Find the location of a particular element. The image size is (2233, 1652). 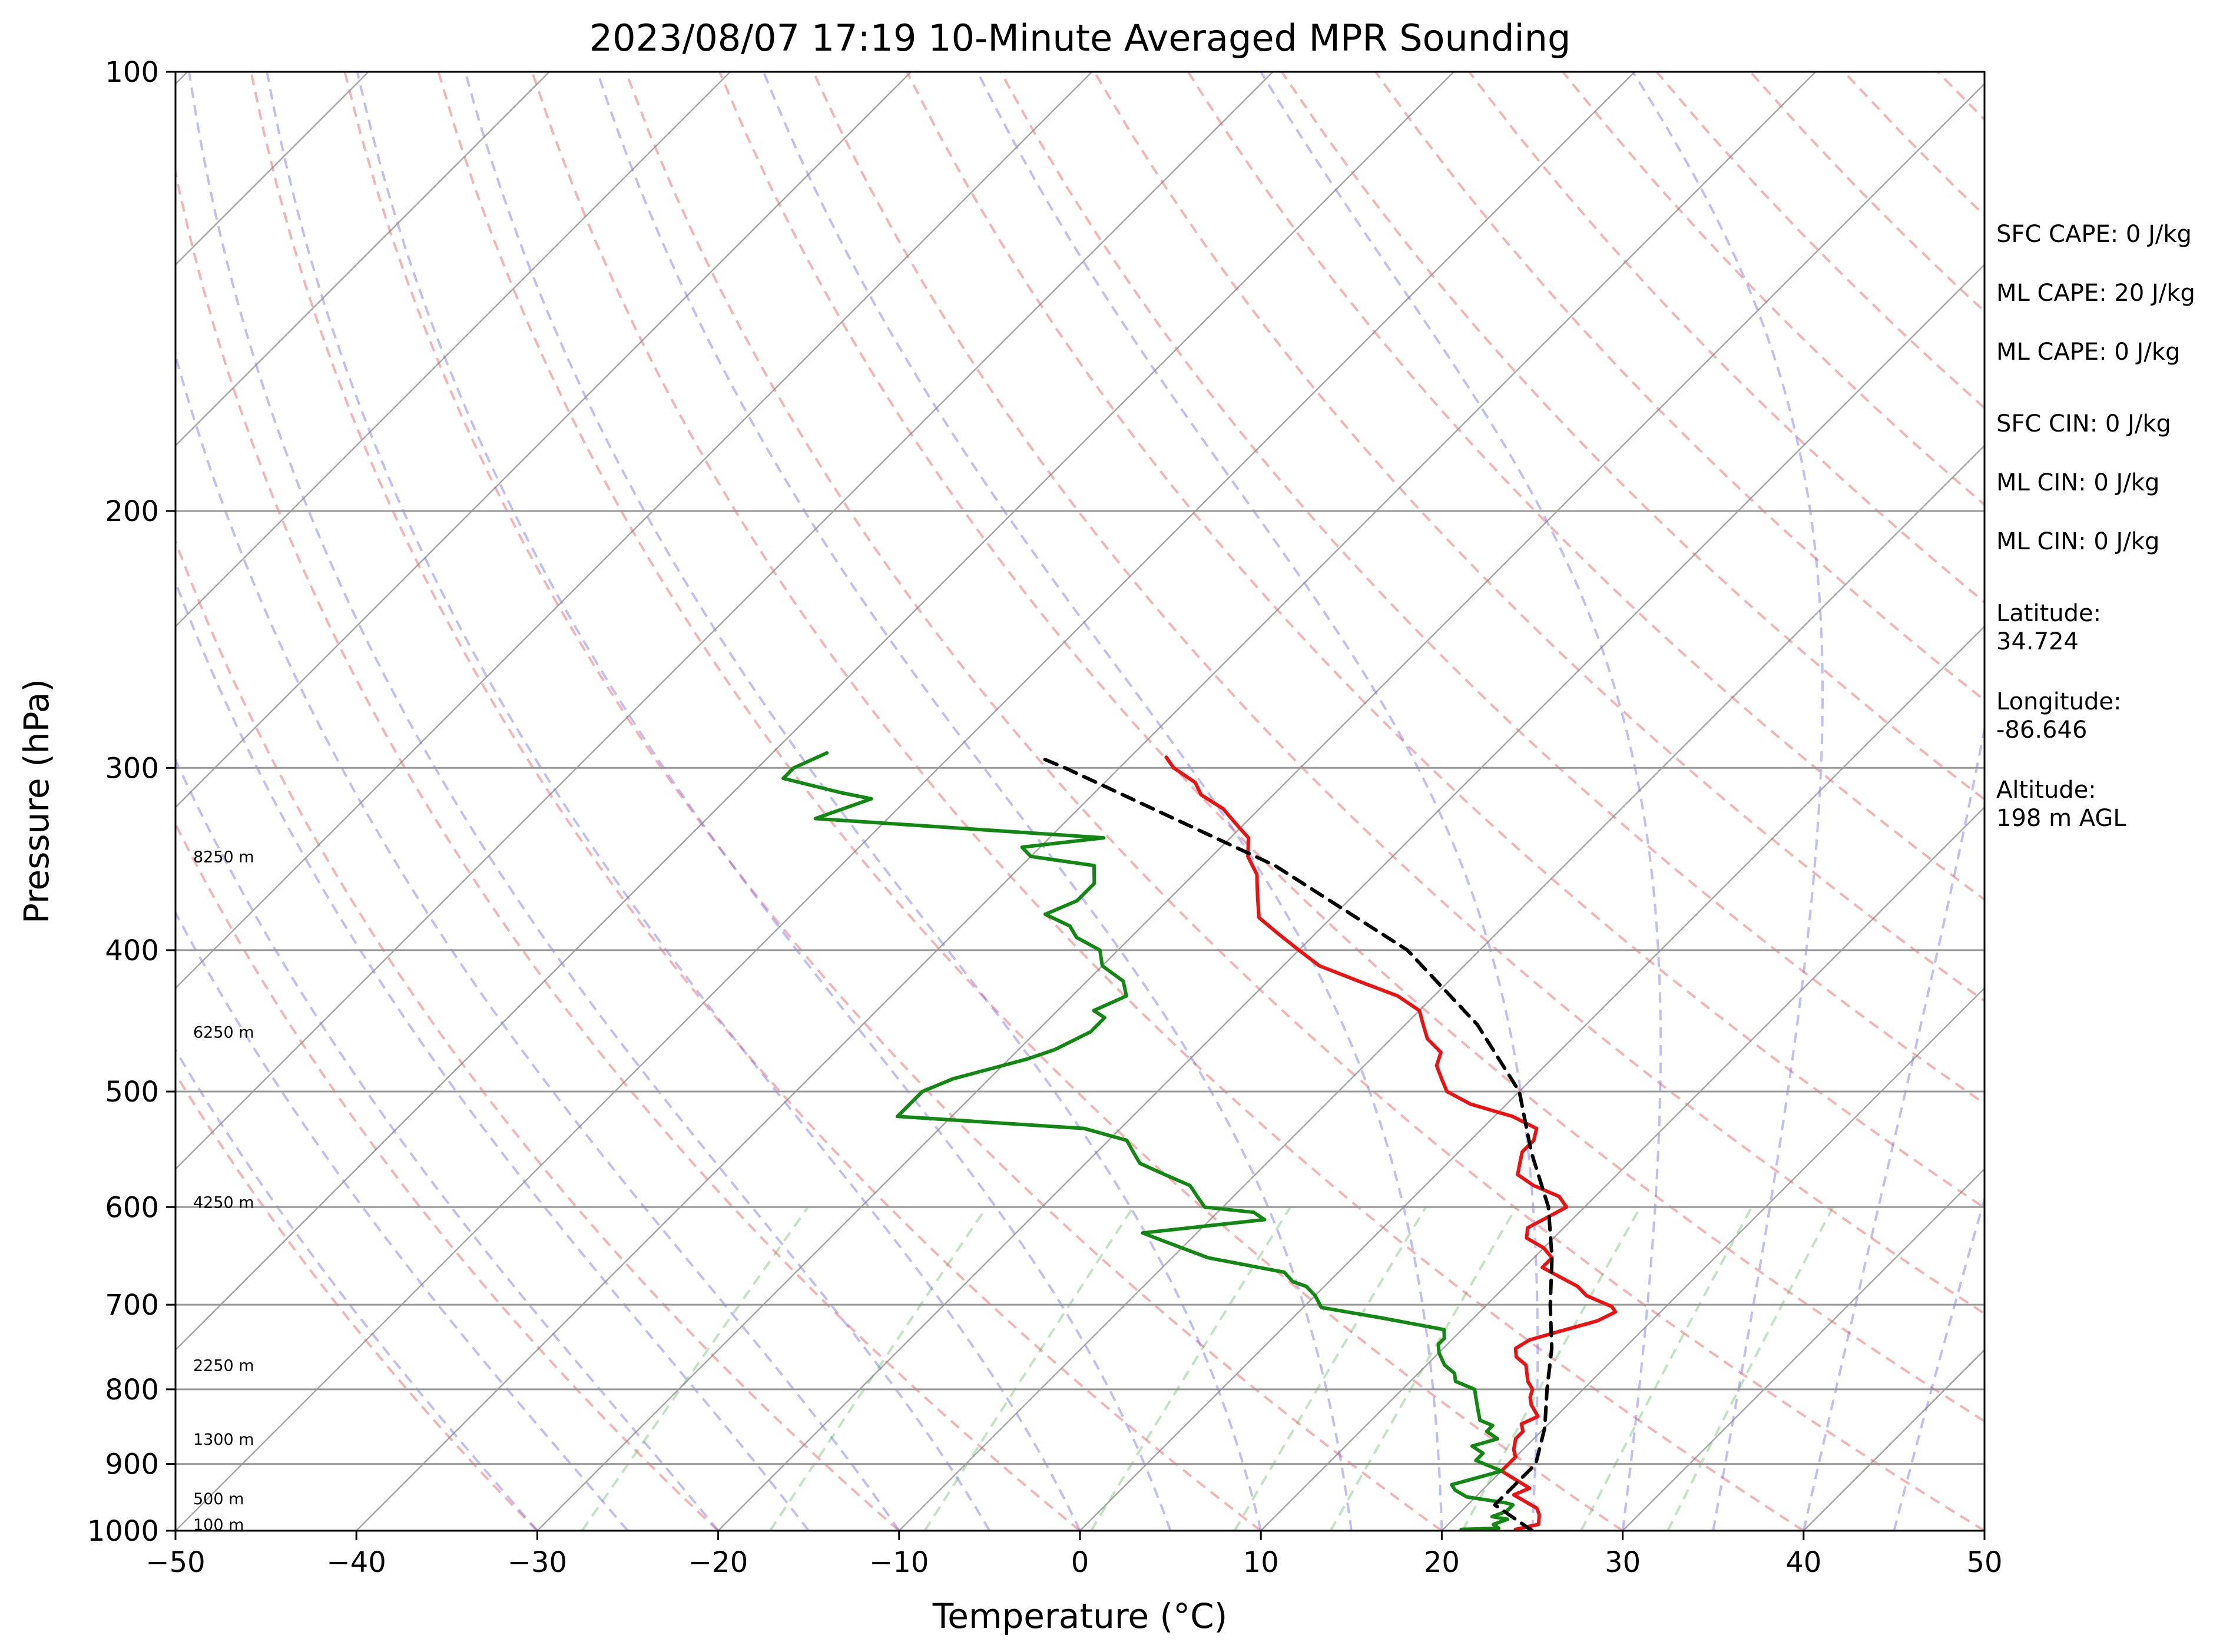

ml-cape-text-1: ML CAPE: 20 J/kg is located at coordinates (2095, 293).